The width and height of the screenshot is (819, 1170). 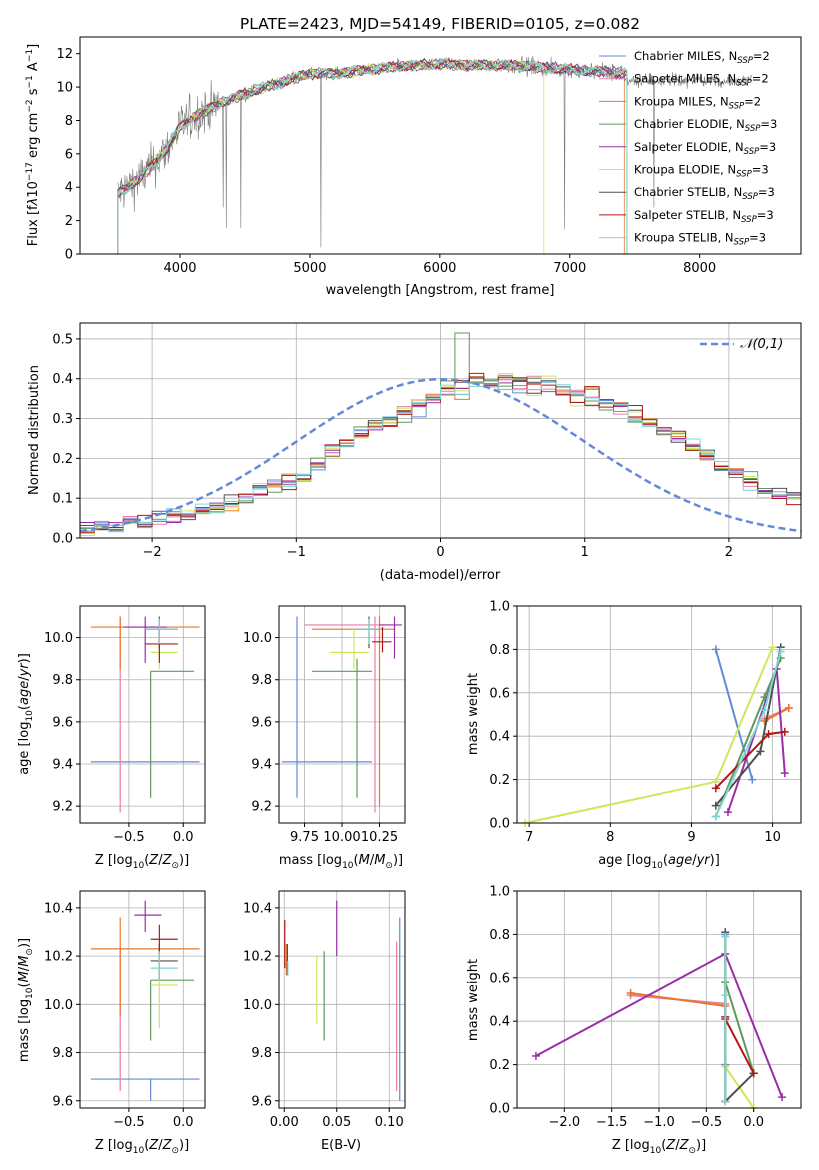 What do you see at coordinates (702, 57) in the screenshot?
I see `legend-label: Chabrier MILES, NSSP=2` at bounding box center [702, 57].